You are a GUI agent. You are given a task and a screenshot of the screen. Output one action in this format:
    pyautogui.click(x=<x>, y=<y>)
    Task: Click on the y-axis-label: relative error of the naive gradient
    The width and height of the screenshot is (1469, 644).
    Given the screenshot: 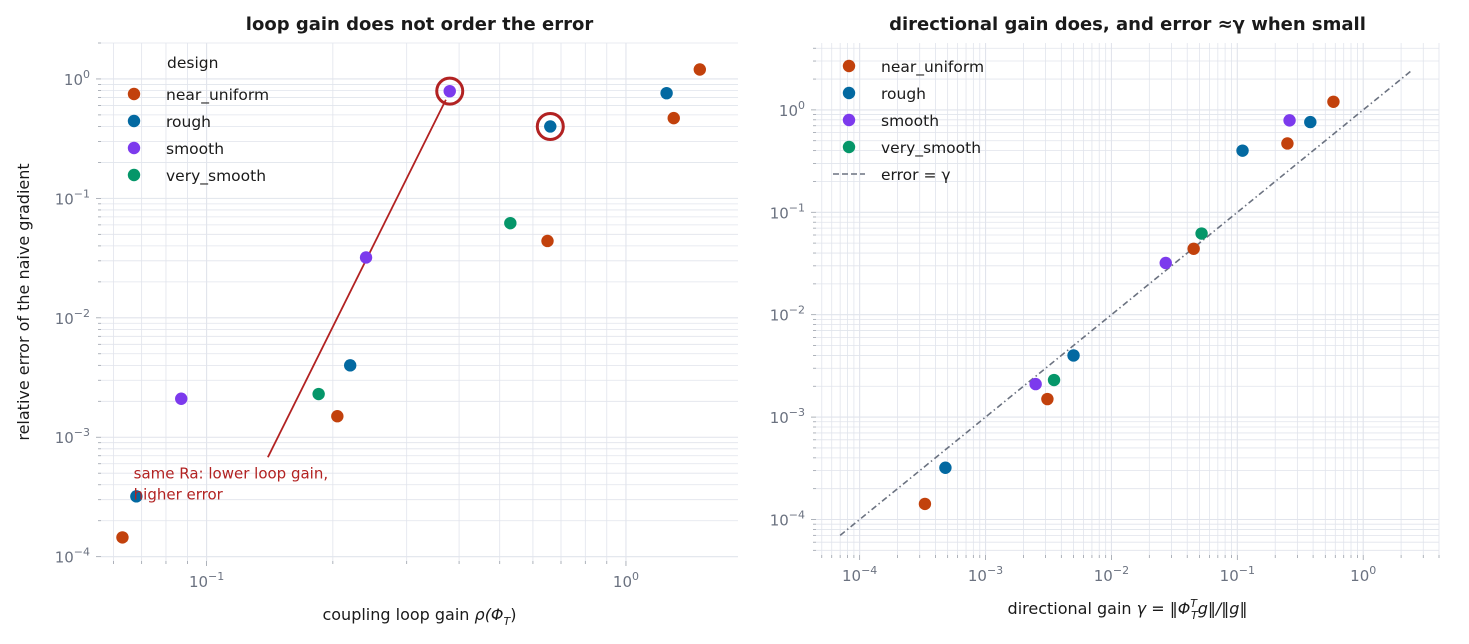 What is the action you would take?
    pyautogui.click(x=23, y=301)
    